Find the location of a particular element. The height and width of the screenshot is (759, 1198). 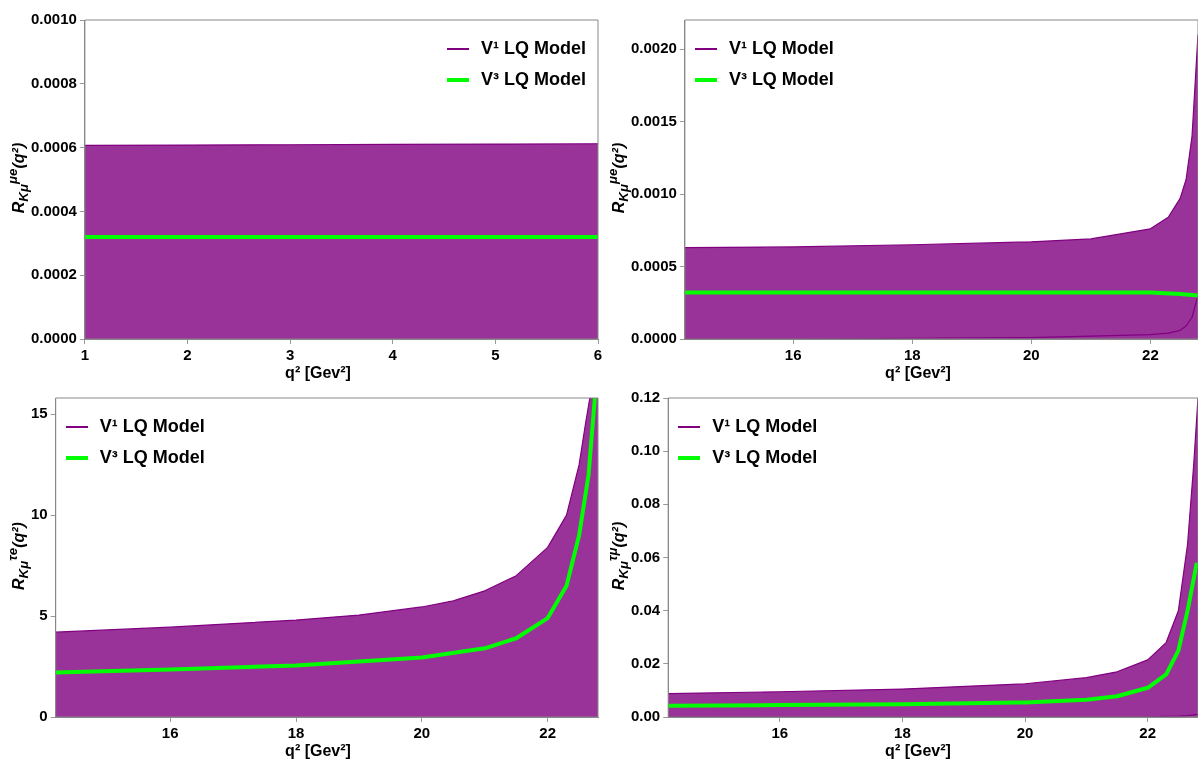

y-tick-label: 0.02 is located at coordinates (645, 662).